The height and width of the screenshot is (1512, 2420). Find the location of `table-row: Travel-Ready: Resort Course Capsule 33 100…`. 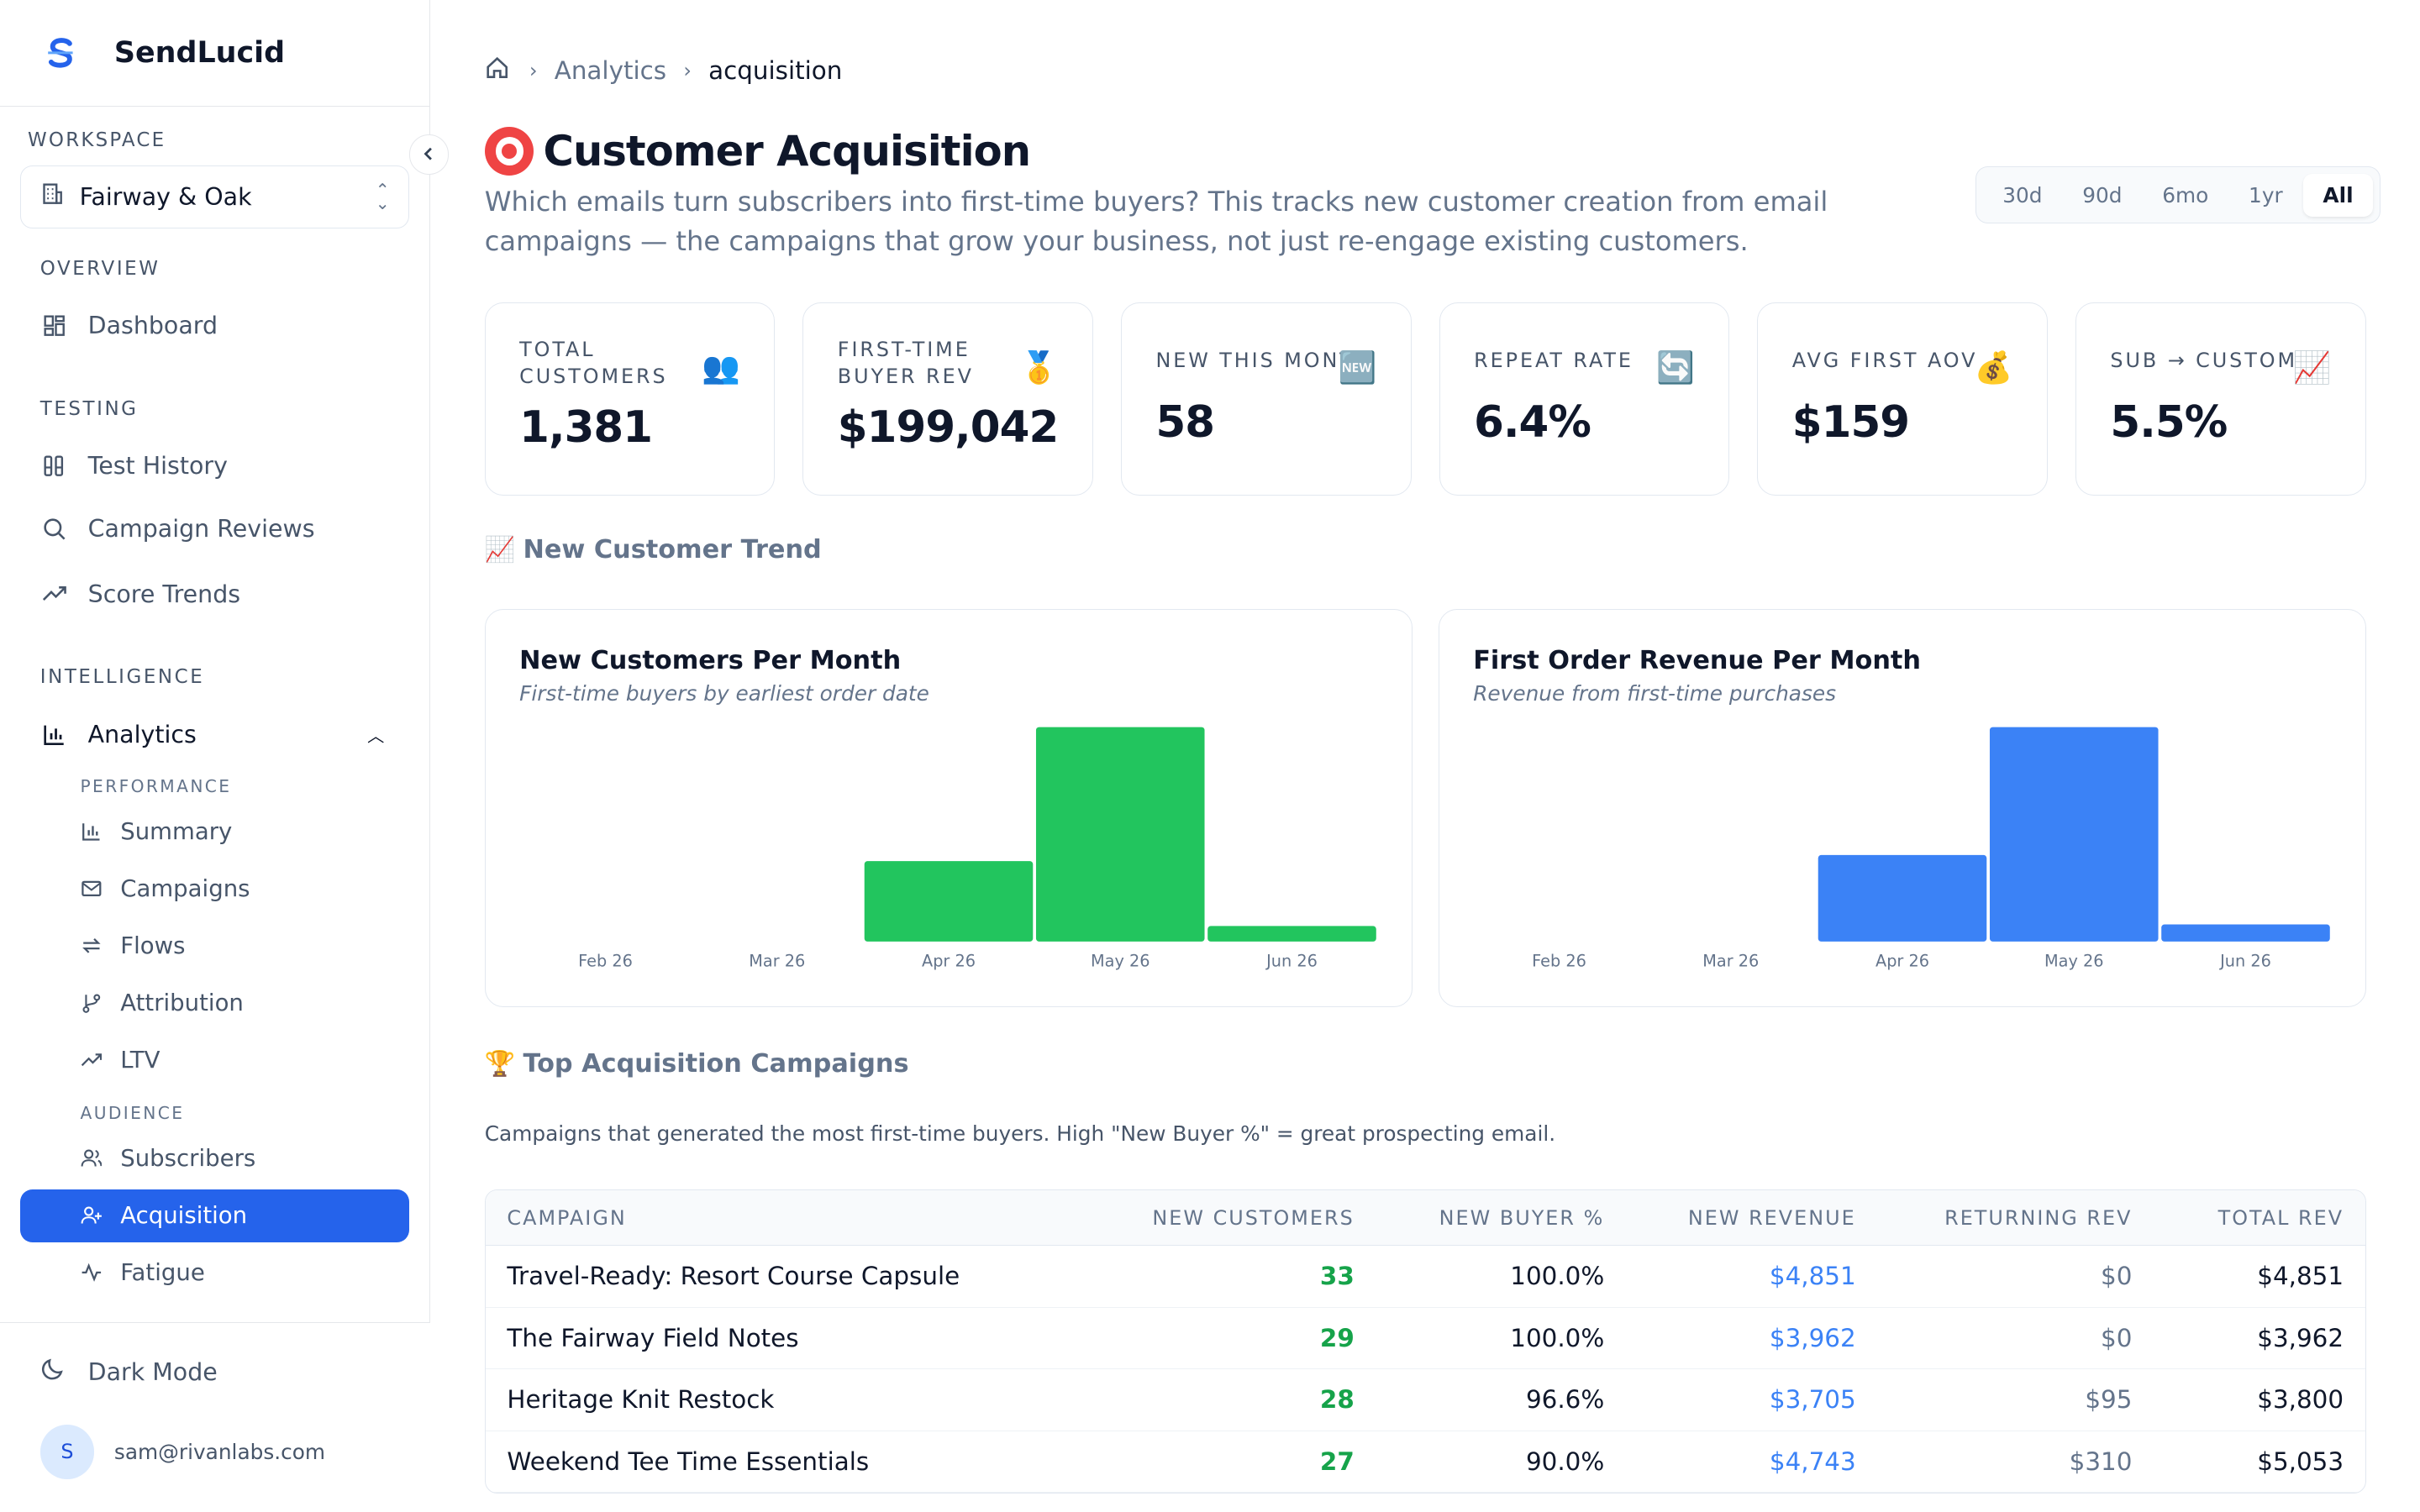

table-row: Travel-Ready: Resort Course Capsule 33 100… is located at coordinates (1425, 1277).